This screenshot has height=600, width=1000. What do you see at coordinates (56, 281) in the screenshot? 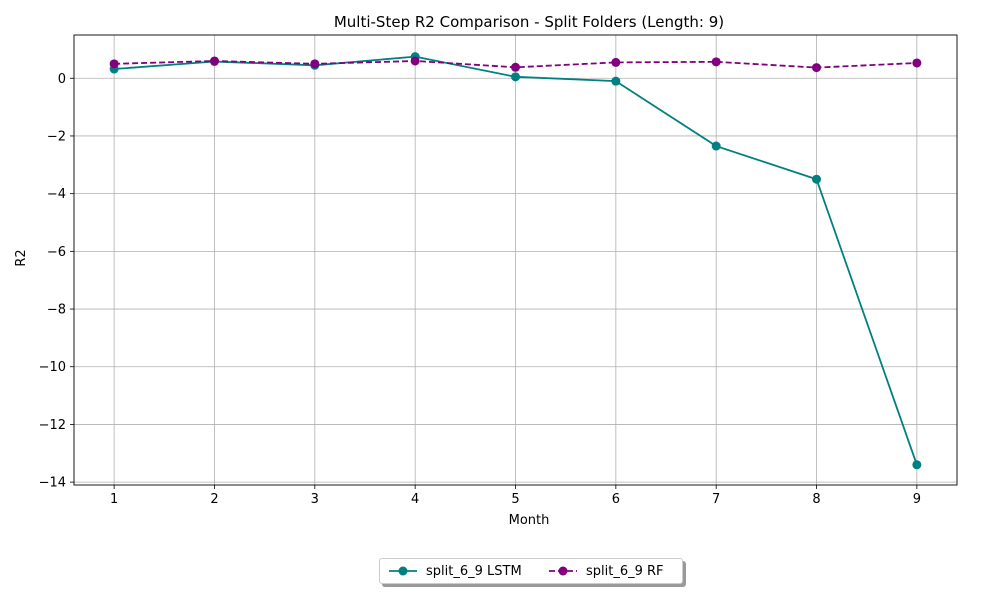
I see `y-axis-ticks: 0 −2 −4 −6 −8 −10 −12 −14` at bounding box center [56, 281].